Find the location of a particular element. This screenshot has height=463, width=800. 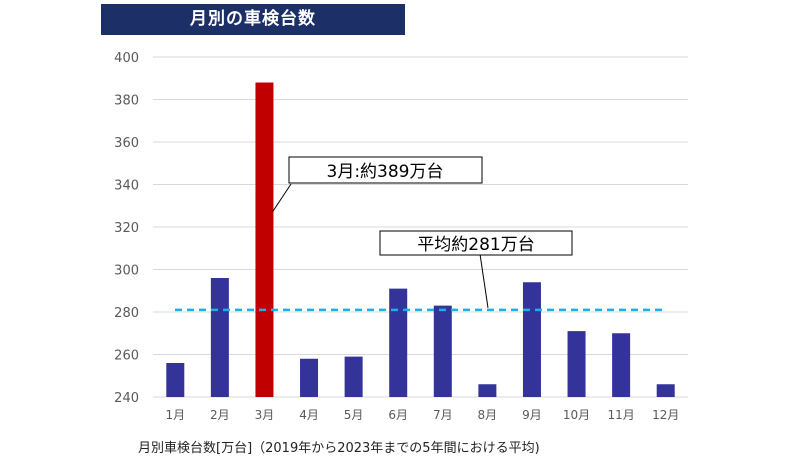

peak-annotation-box is located at coordinates (385, 170).